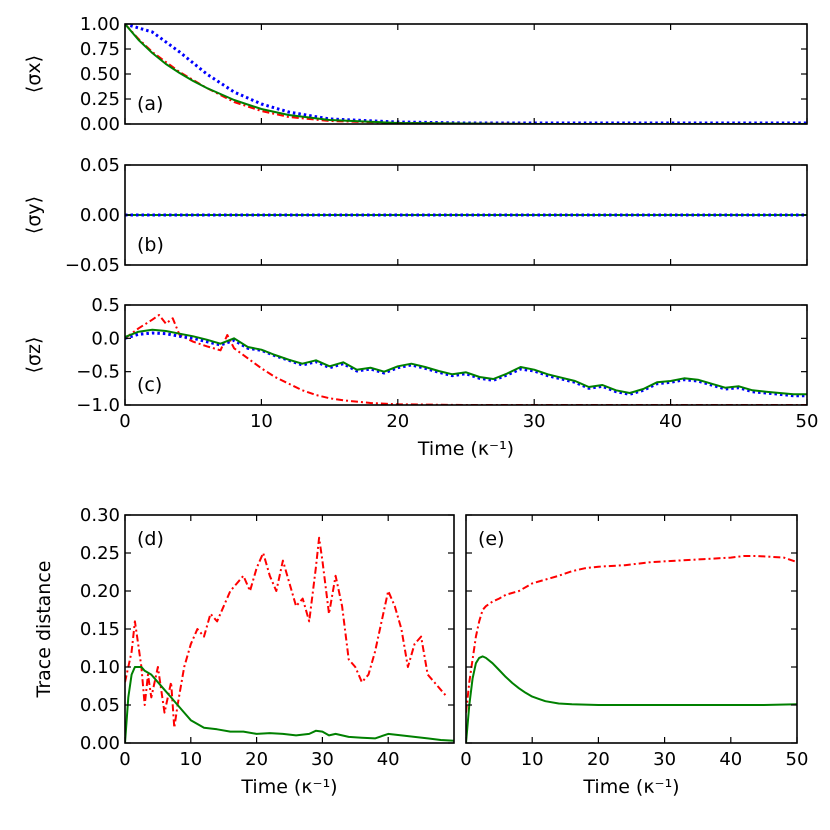 The image size is (830, 830). What do you see at coordinates (98, 405) in the screenshot?
I see `y-tick-label: −1.0` at bounding box center [98, 405].